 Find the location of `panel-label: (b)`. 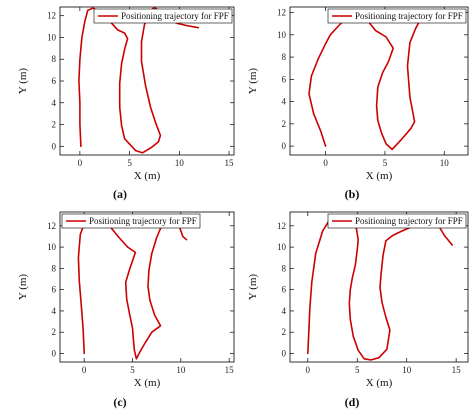

panel-label: (b) is located at coordinates (352, 194).